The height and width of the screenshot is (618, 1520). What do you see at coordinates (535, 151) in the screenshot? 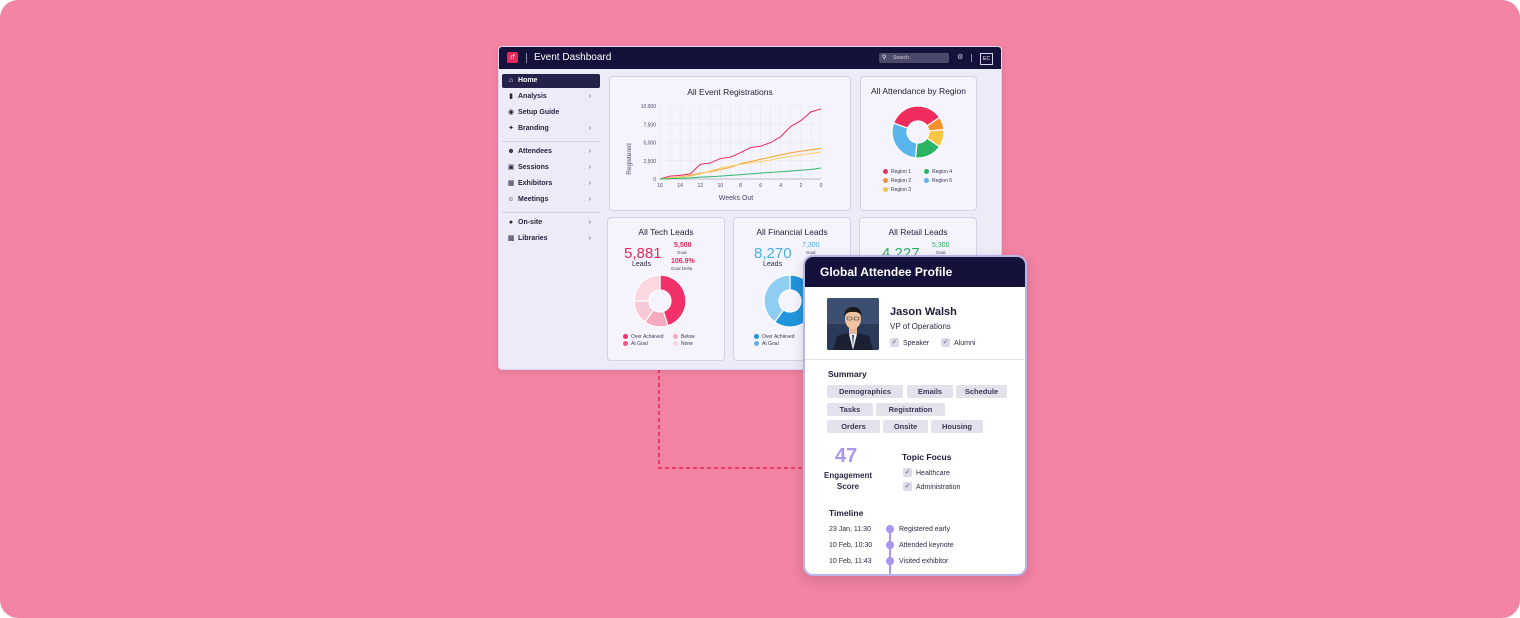
I see `sidebar-item-label: Attendees` at bounding box center [535, 151].